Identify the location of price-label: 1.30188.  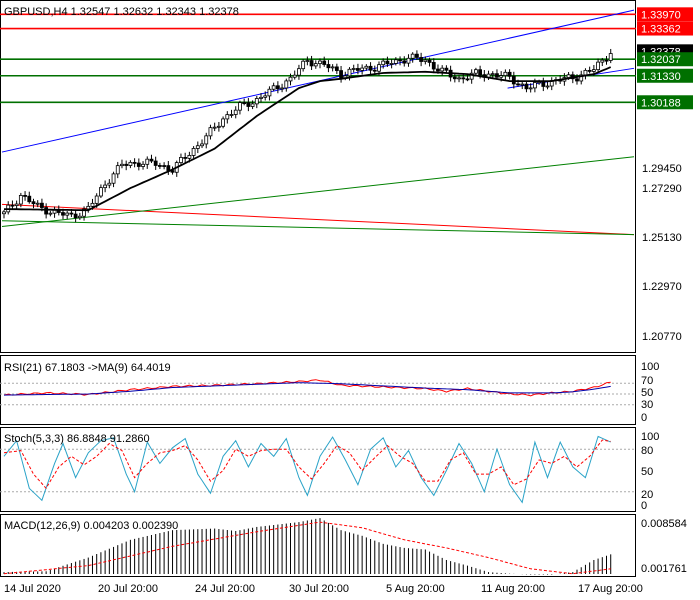
(661, 103).